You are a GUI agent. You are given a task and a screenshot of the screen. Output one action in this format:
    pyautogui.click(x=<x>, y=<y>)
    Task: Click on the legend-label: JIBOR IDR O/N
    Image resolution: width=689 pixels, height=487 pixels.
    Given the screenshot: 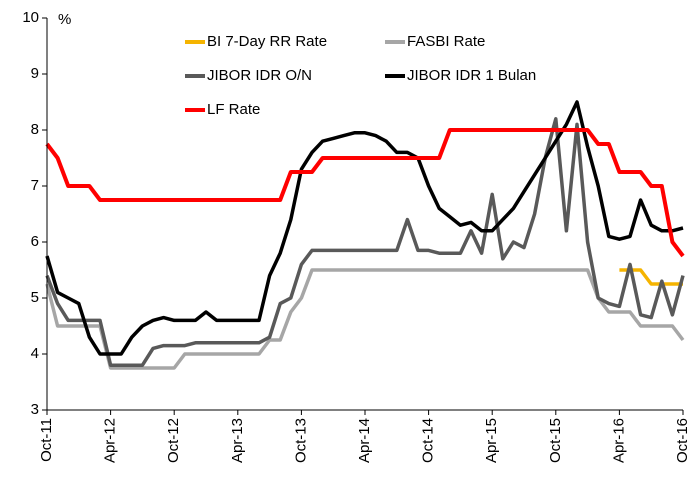 What is the action you would take?
    pyautogui.click(x=259, y=75)
    